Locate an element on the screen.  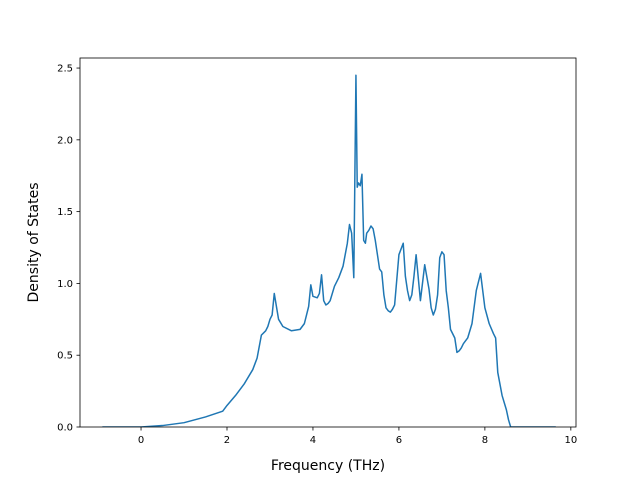
y-tick-label: 2.0 is located at coordinates (65, 140).